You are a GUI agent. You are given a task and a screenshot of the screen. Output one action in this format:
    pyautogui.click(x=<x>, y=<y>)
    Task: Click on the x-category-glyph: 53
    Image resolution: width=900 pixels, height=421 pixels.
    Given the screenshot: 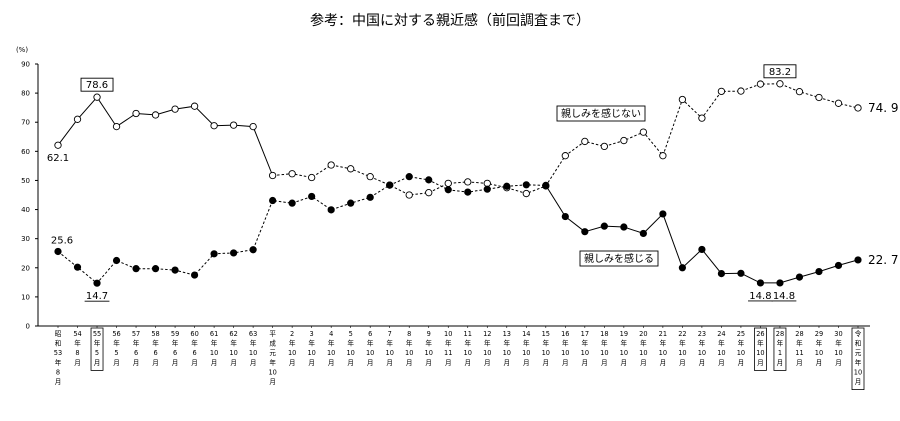 What is the action you would take?
    pyautogui.click(x=58, y=353)
    